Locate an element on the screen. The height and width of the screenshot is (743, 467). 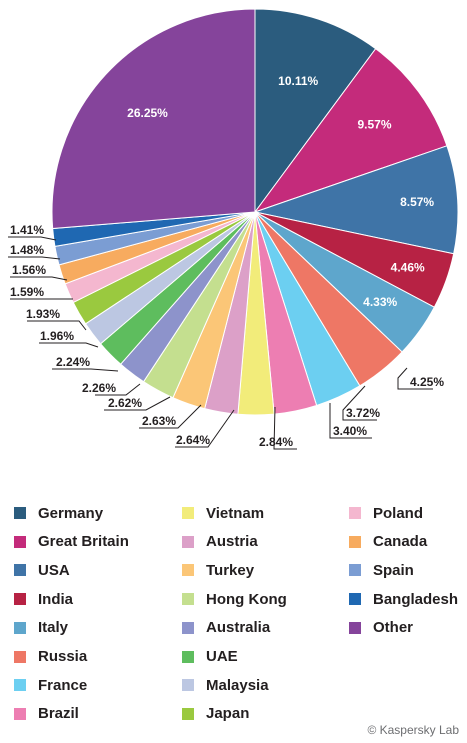
data-label: 1.41% is located at coordinates (27, 230).